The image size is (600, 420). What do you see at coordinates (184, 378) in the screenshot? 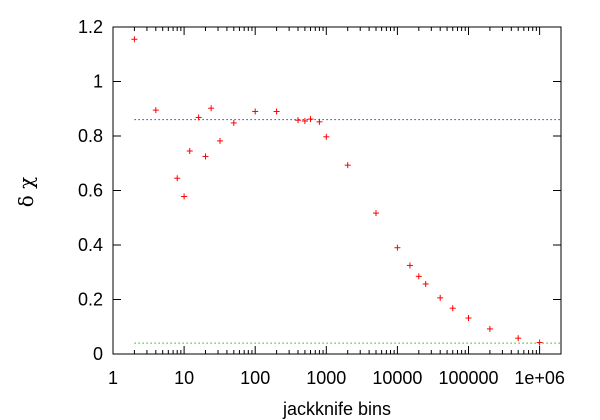
I see `x-tick-label: 10` at bounding box center [184, 378].